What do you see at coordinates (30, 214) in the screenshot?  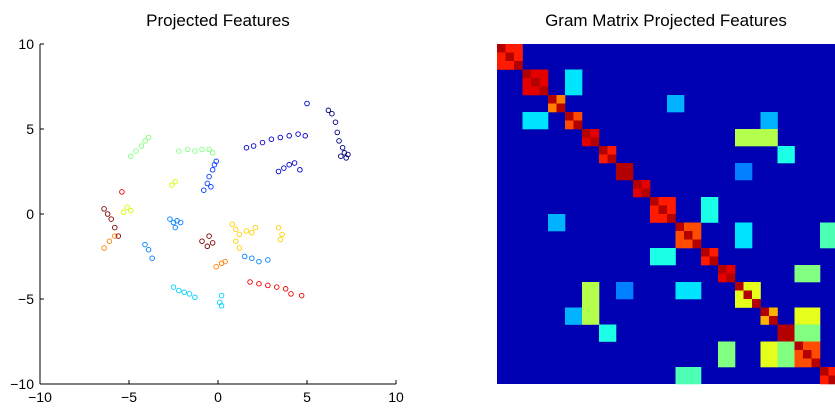 I see `y-tick-label: 0` at bounding box center [30, 214].